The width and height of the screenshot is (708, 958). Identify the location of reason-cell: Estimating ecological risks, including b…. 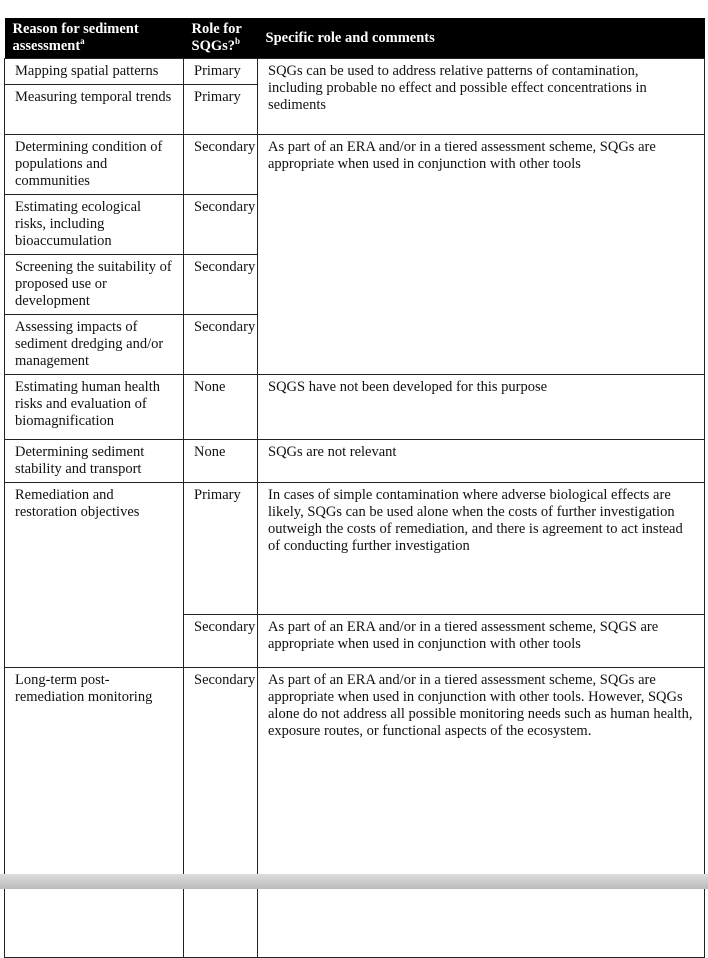
(94, 224).